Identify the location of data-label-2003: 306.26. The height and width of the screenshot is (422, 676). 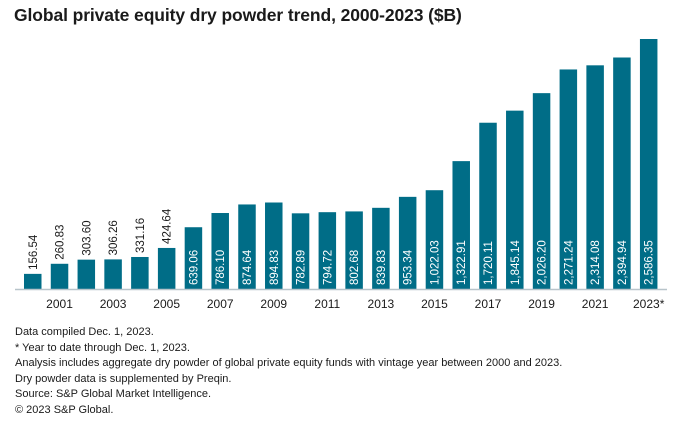
(114, 237).